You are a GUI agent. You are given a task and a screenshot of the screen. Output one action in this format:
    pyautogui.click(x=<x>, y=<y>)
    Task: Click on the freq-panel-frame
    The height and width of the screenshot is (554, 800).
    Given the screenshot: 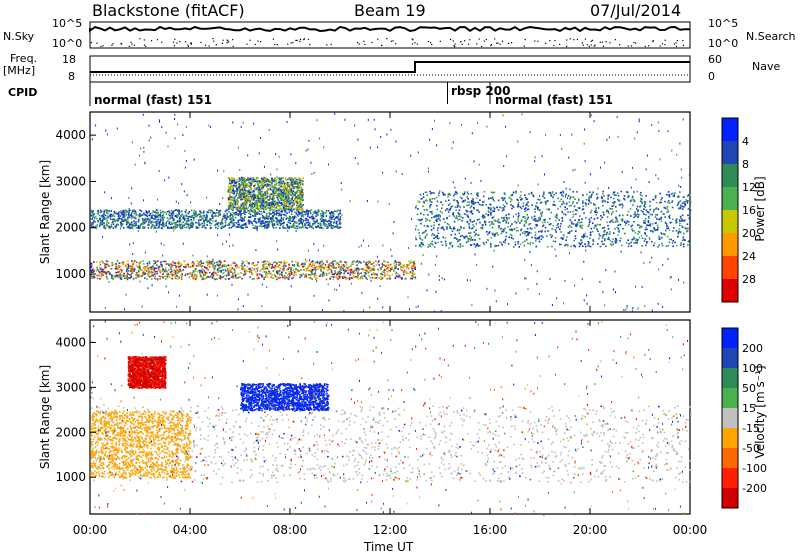 What is the action you would take?
    pyautogui.click(x=390, y=69)
    